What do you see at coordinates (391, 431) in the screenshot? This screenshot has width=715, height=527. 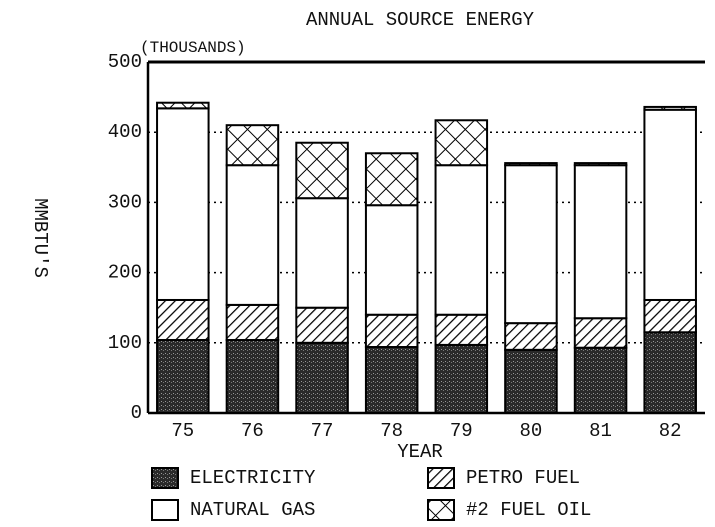 I see `x-tick-label: 78` at bounding box center [391, 431].